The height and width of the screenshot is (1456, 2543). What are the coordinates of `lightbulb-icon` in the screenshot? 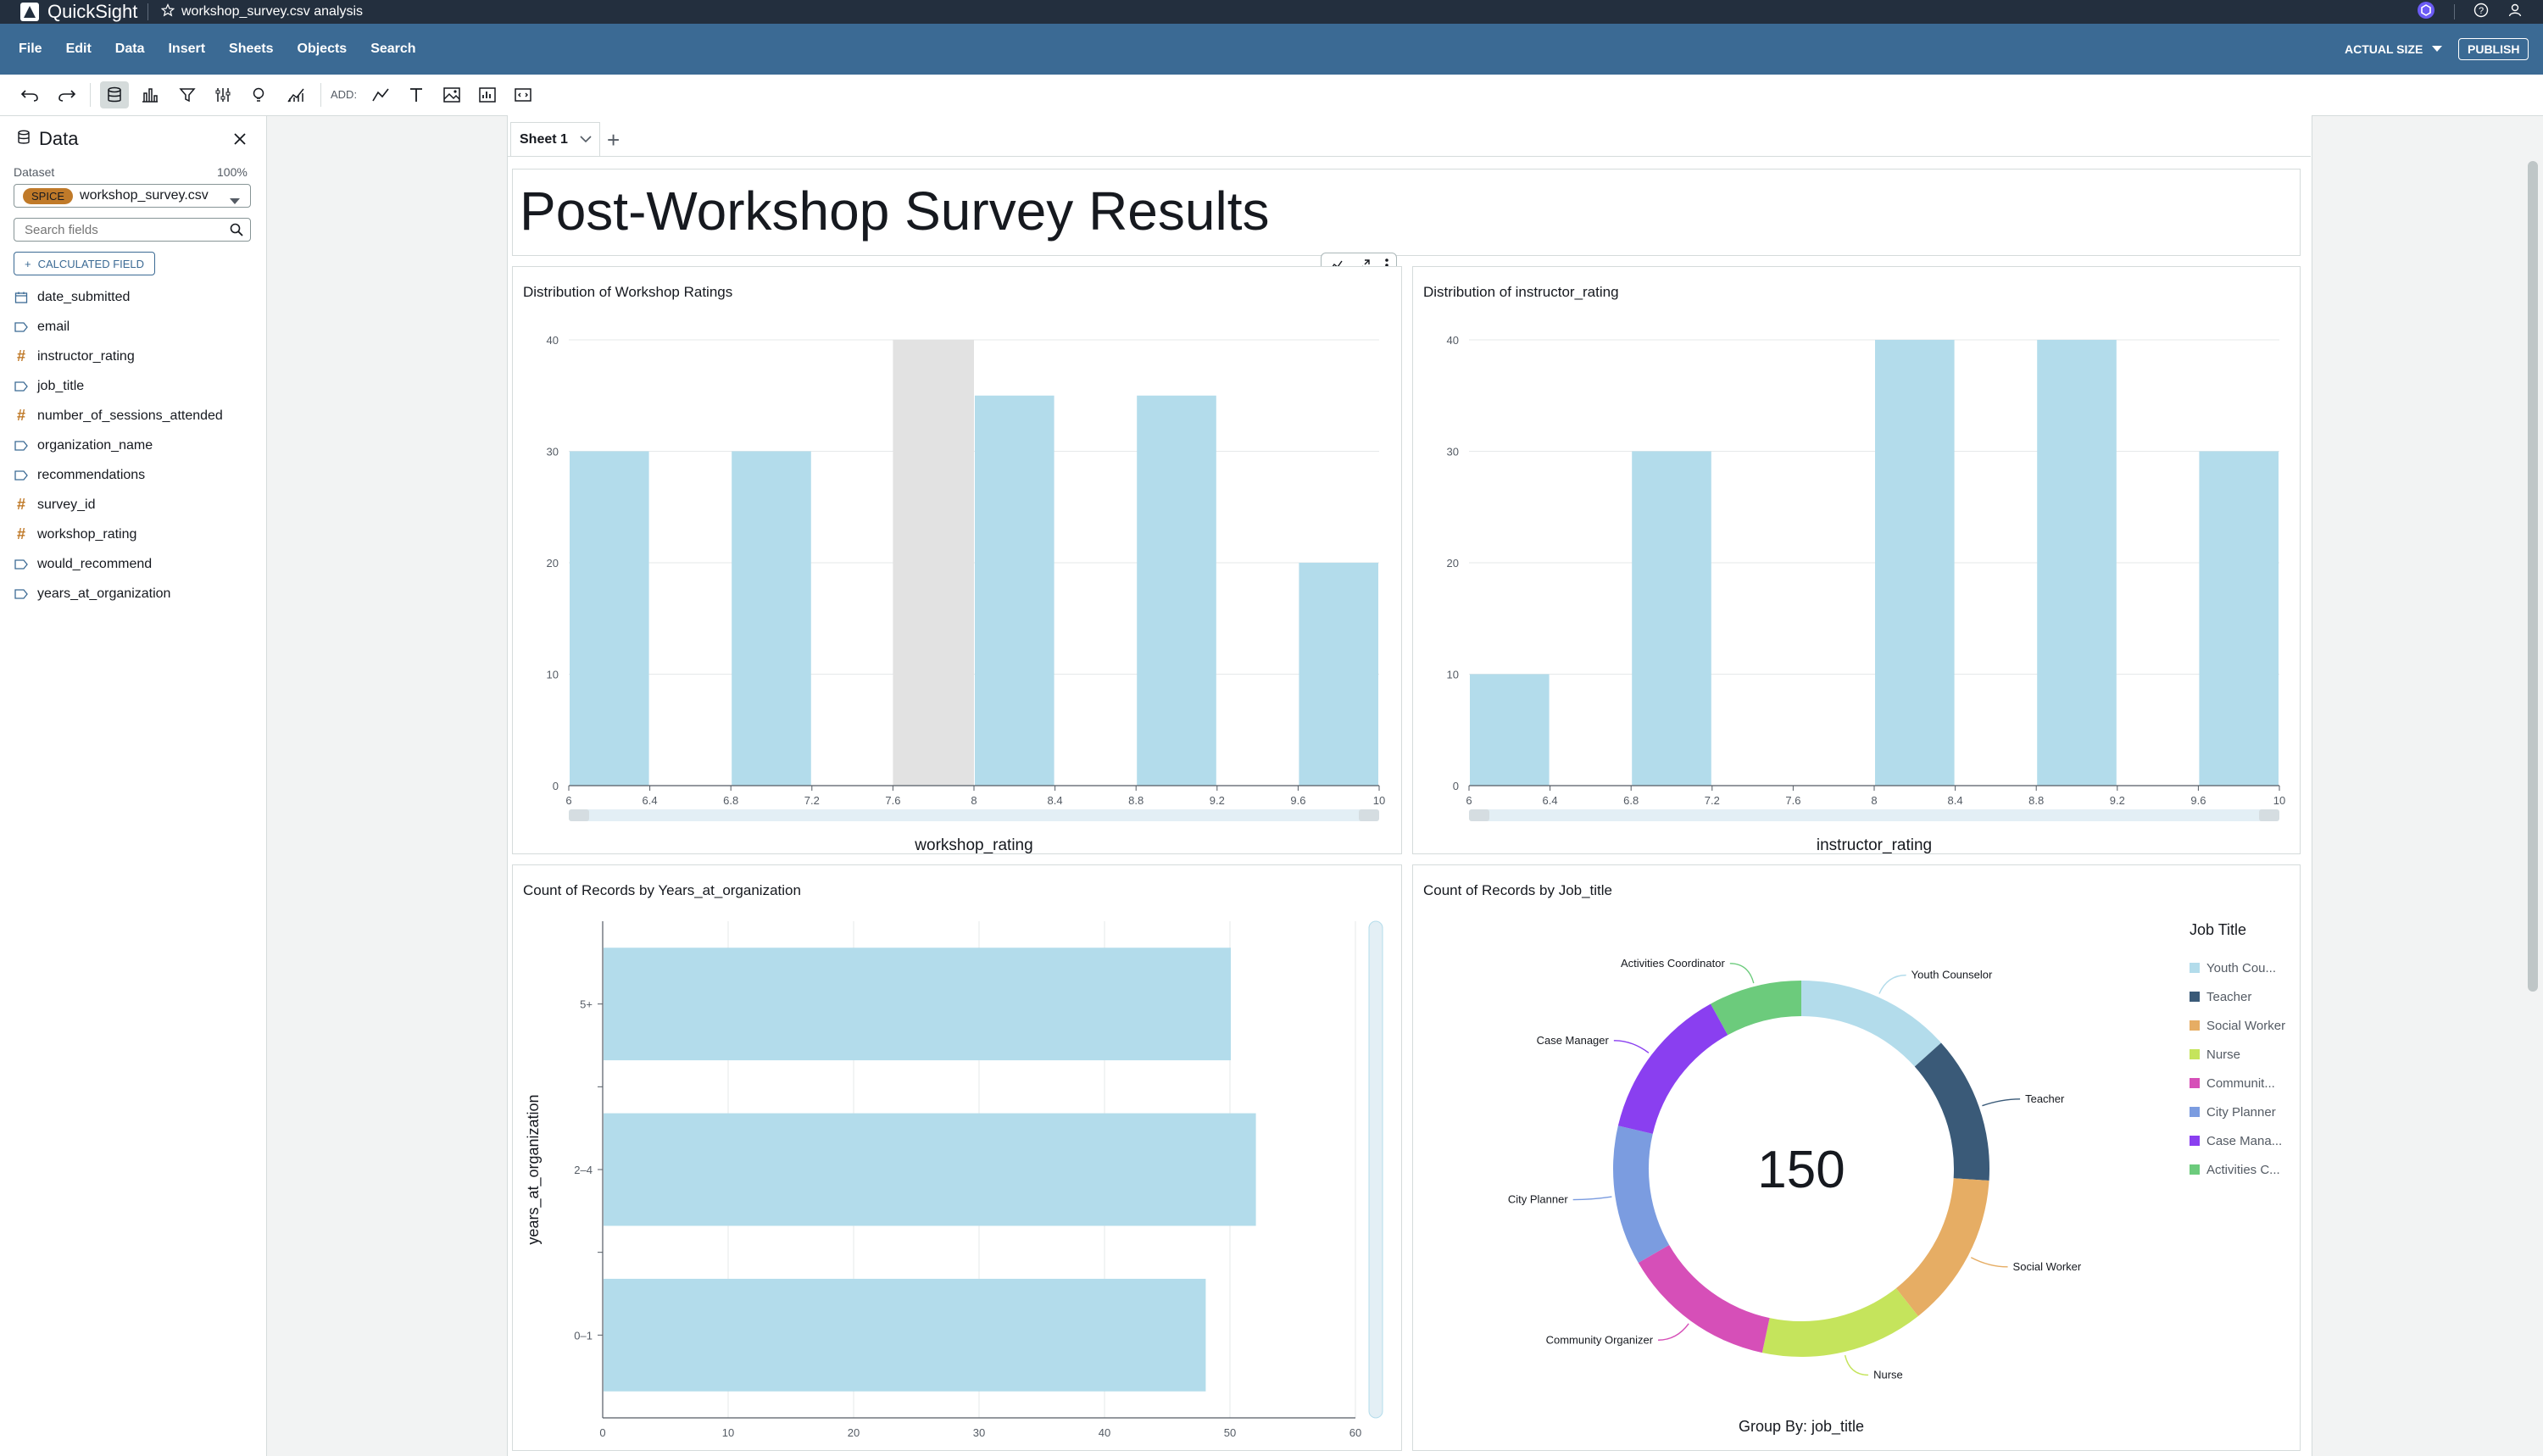 It's located at (258, 94).